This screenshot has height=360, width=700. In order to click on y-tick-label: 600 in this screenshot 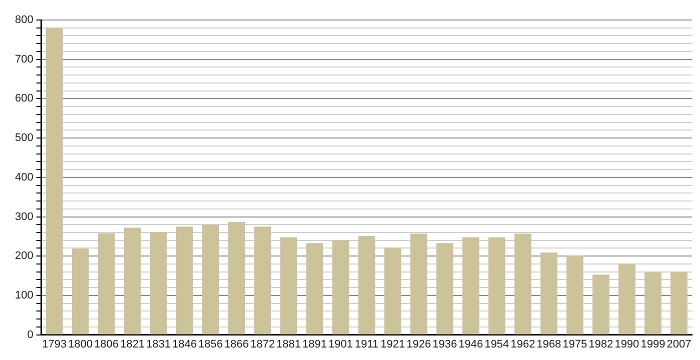, I will do `click(24, 98)`.